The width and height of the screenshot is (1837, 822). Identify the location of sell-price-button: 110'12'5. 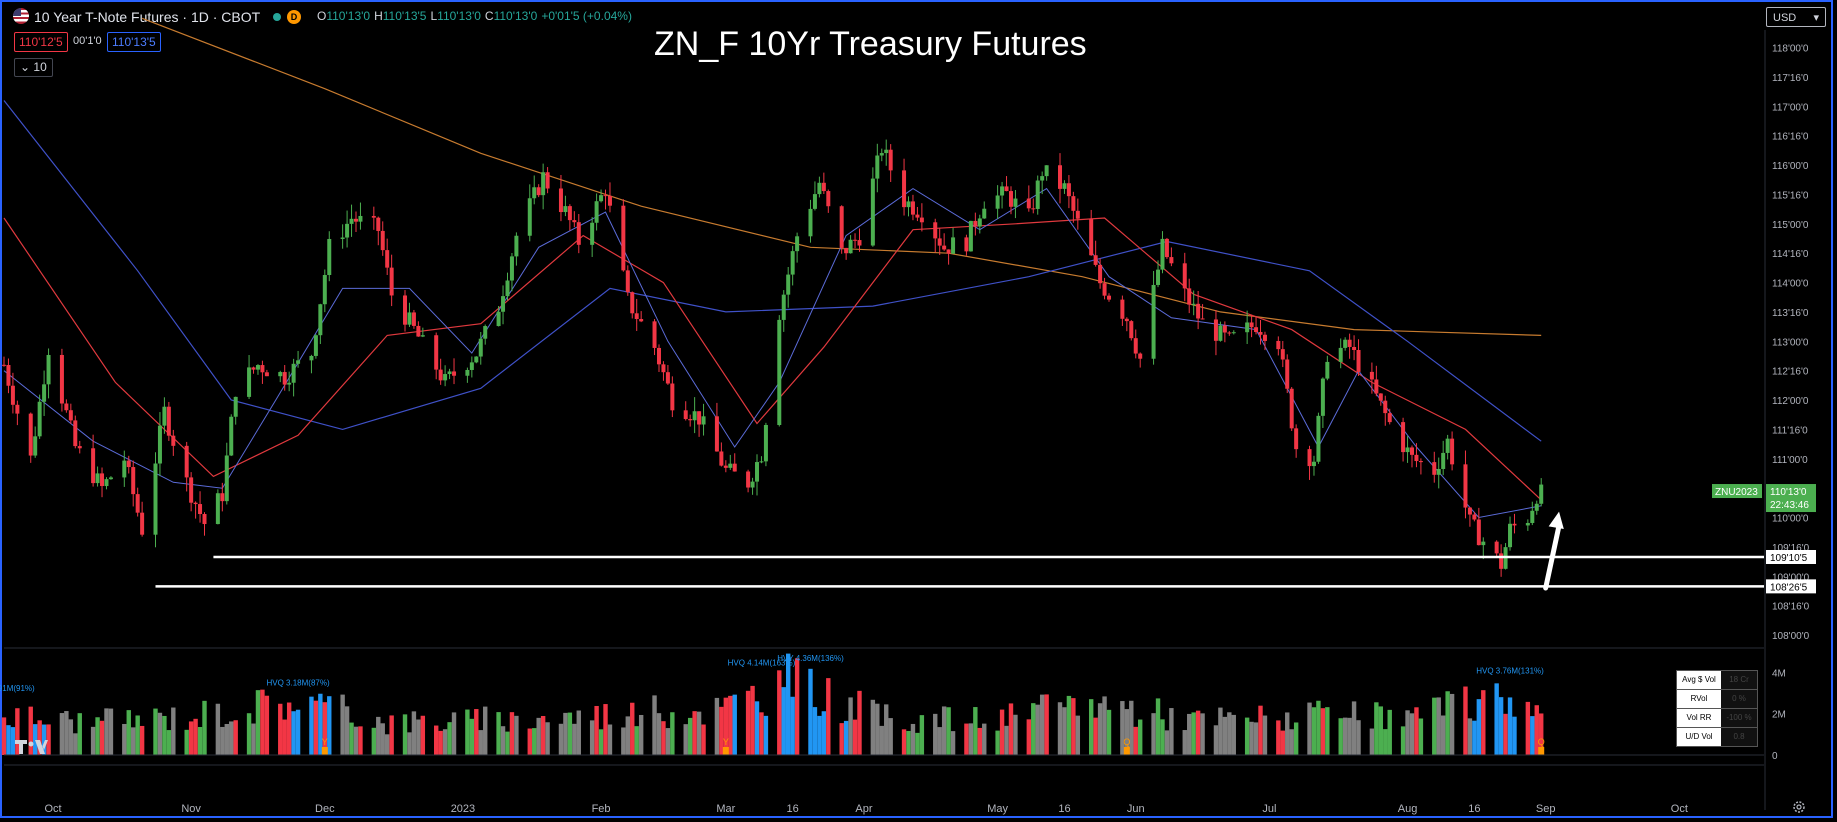
(41, 42).